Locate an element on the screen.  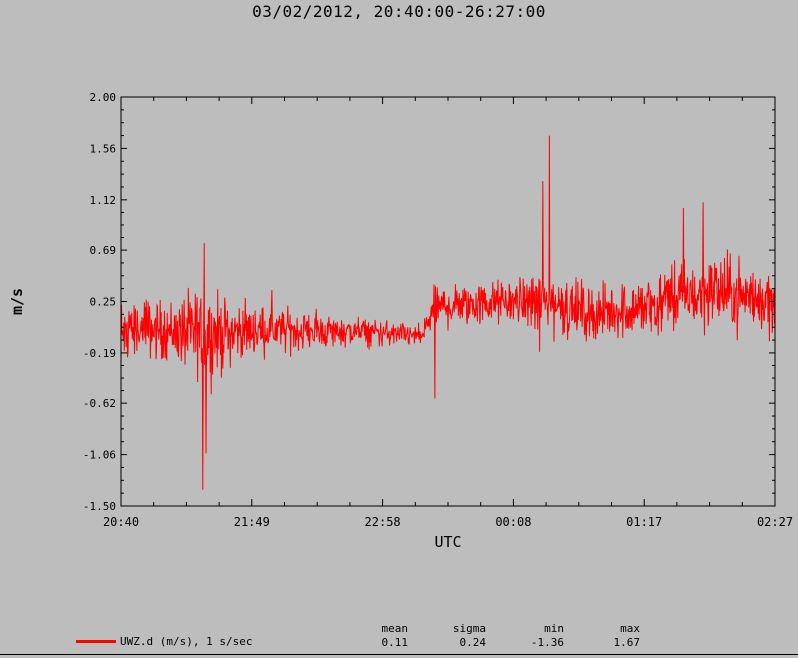
y-tick-label: 0.69 is located at coordinates (103, 250).